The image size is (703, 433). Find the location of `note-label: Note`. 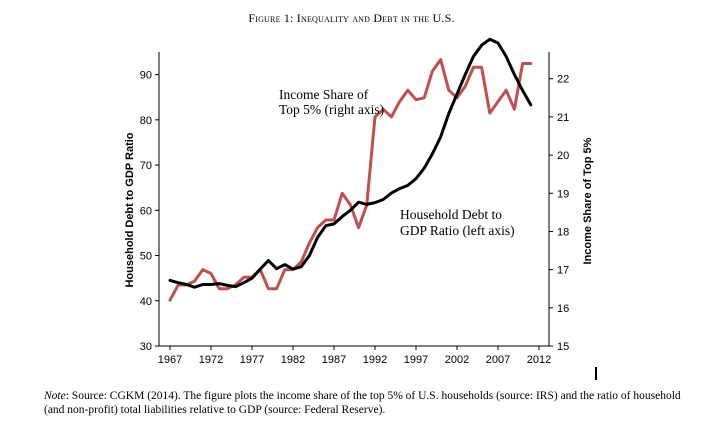

note-label: Note is located at coordinates (55, 396).